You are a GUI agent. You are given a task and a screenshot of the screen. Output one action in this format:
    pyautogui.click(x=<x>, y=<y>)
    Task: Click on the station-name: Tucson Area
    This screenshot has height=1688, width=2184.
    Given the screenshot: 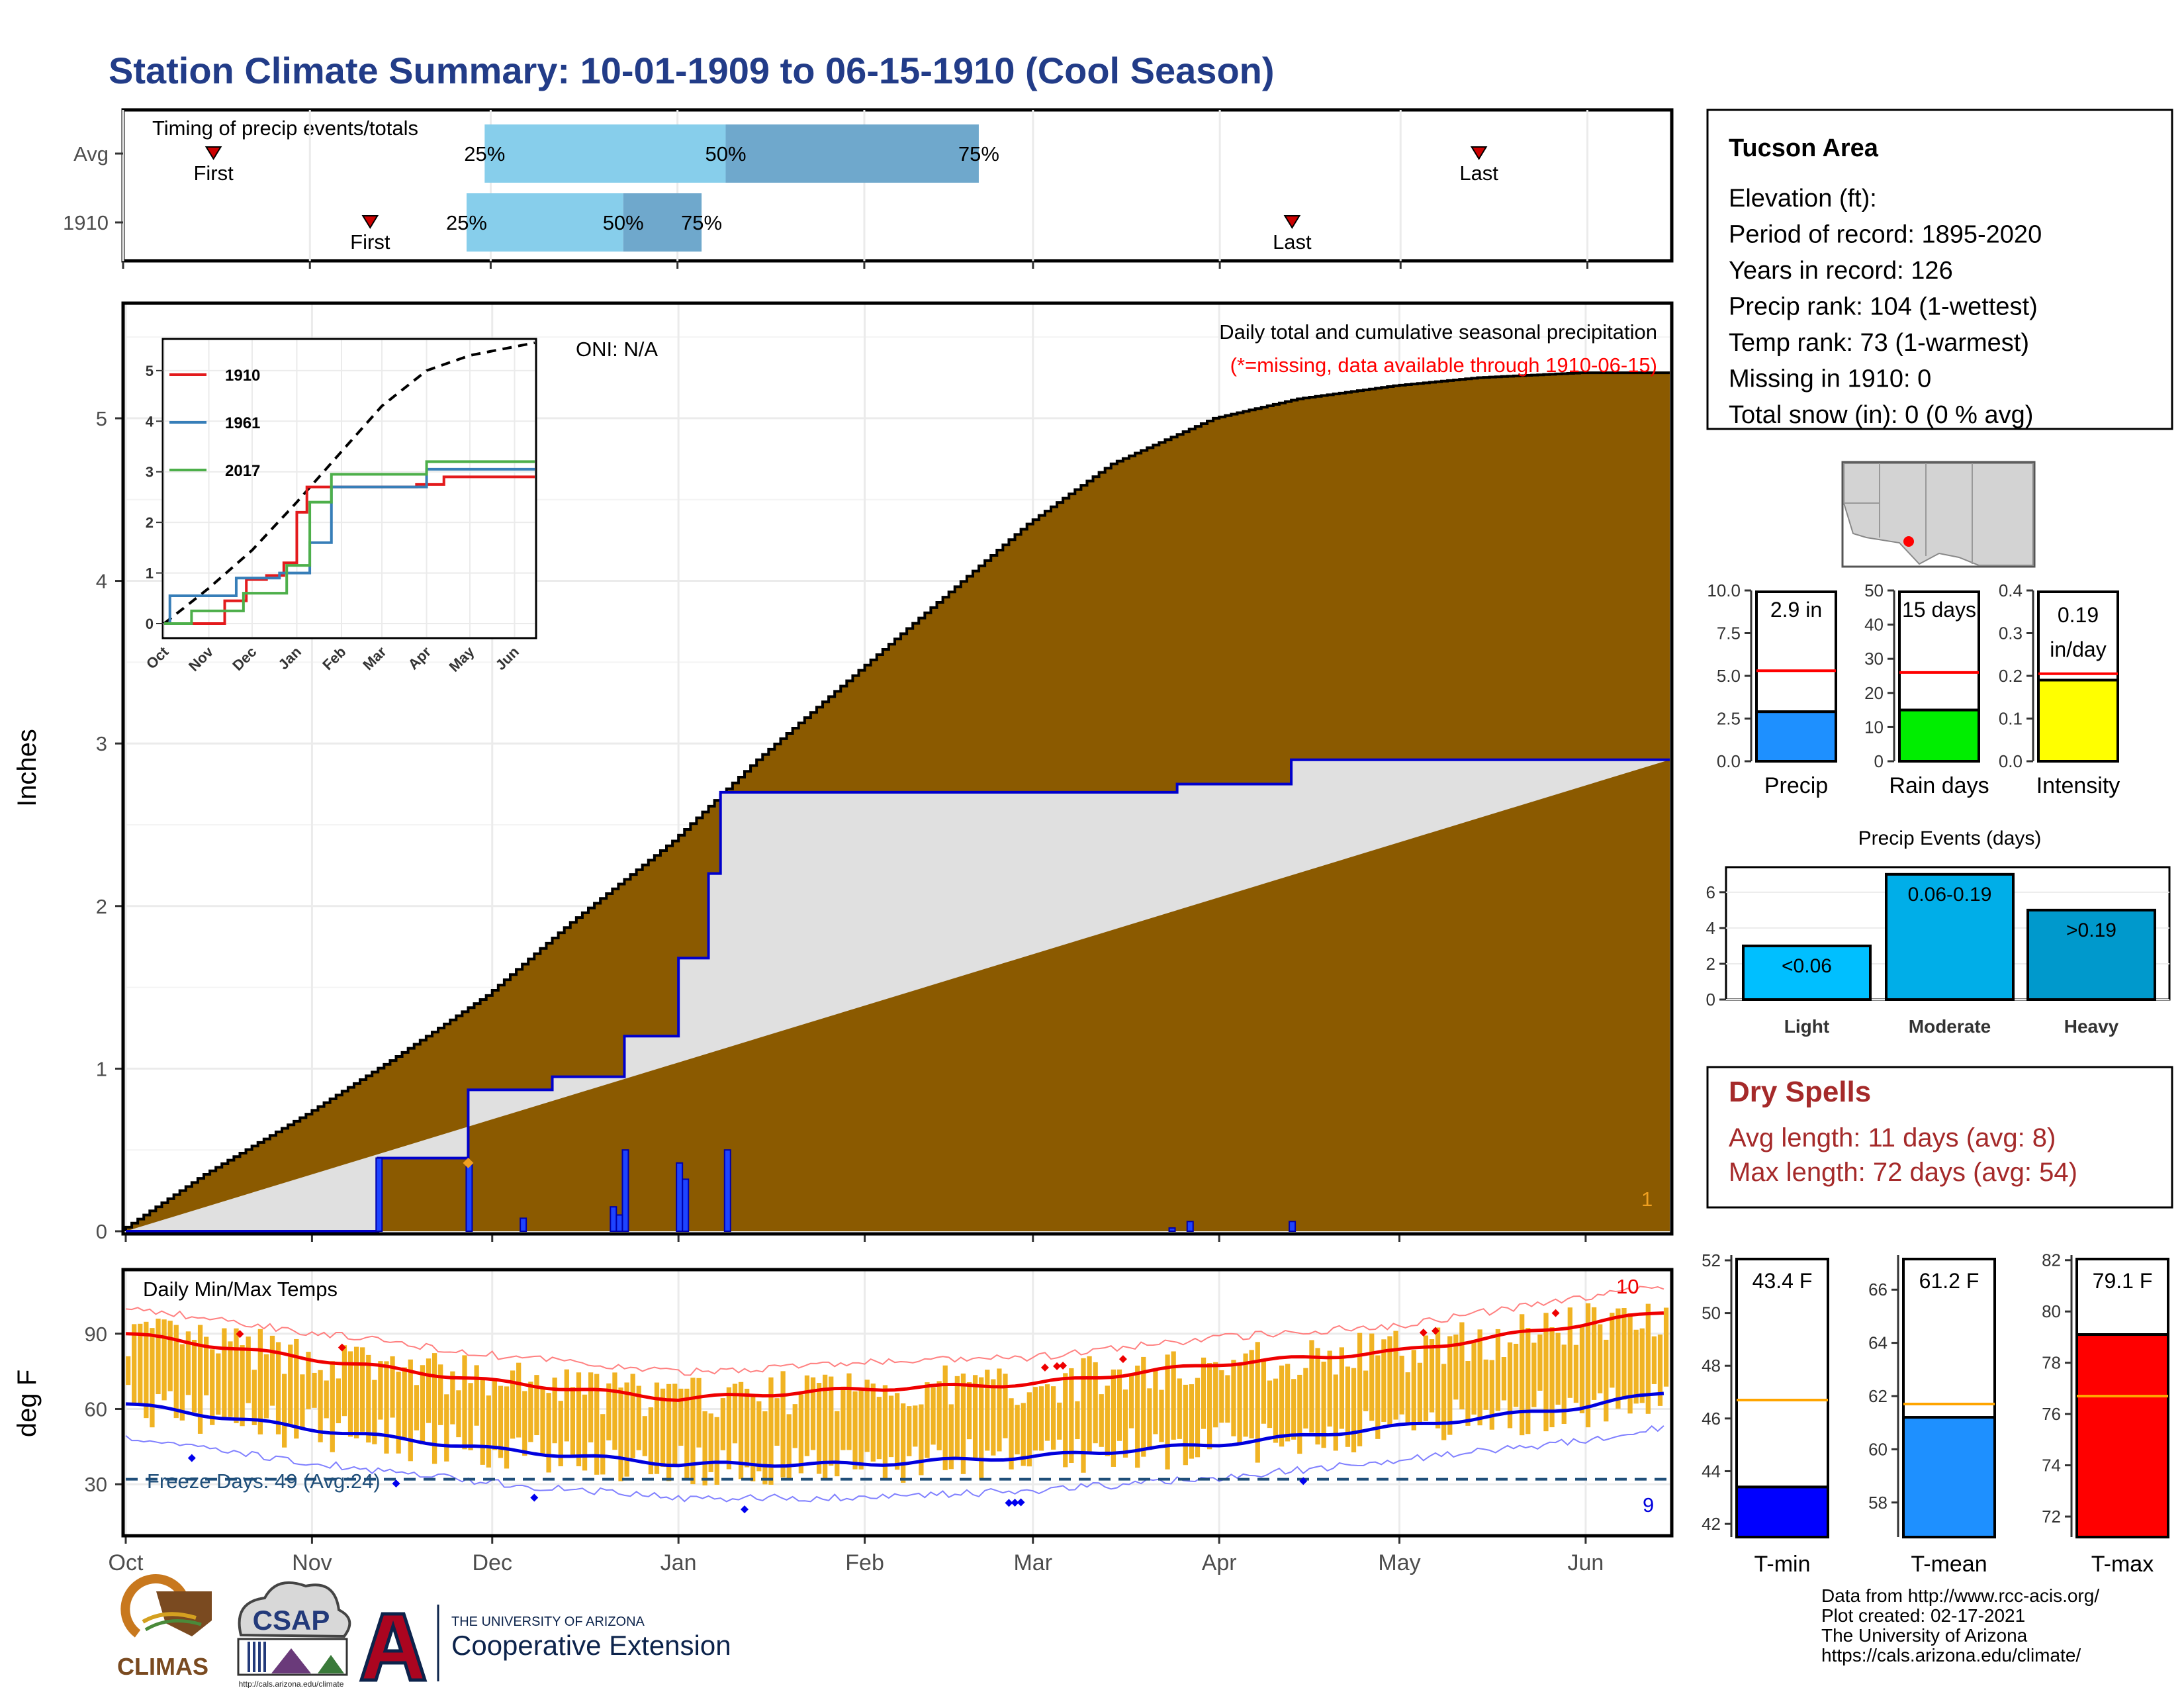 What is the action you would take?
    pyautogui.click(x=1804, y=148)
    